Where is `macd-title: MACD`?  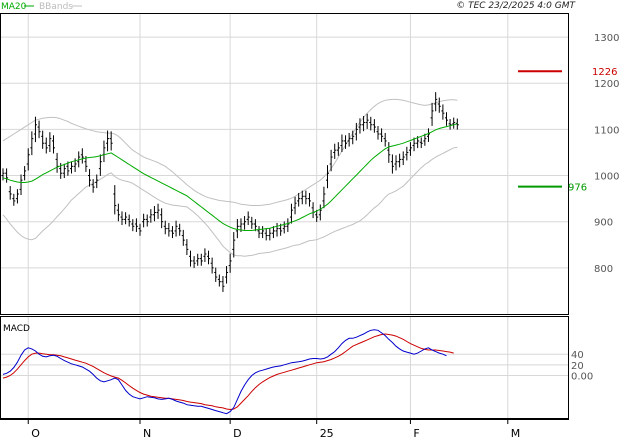
macd-title: MACD is located at coordinates (16, 329).